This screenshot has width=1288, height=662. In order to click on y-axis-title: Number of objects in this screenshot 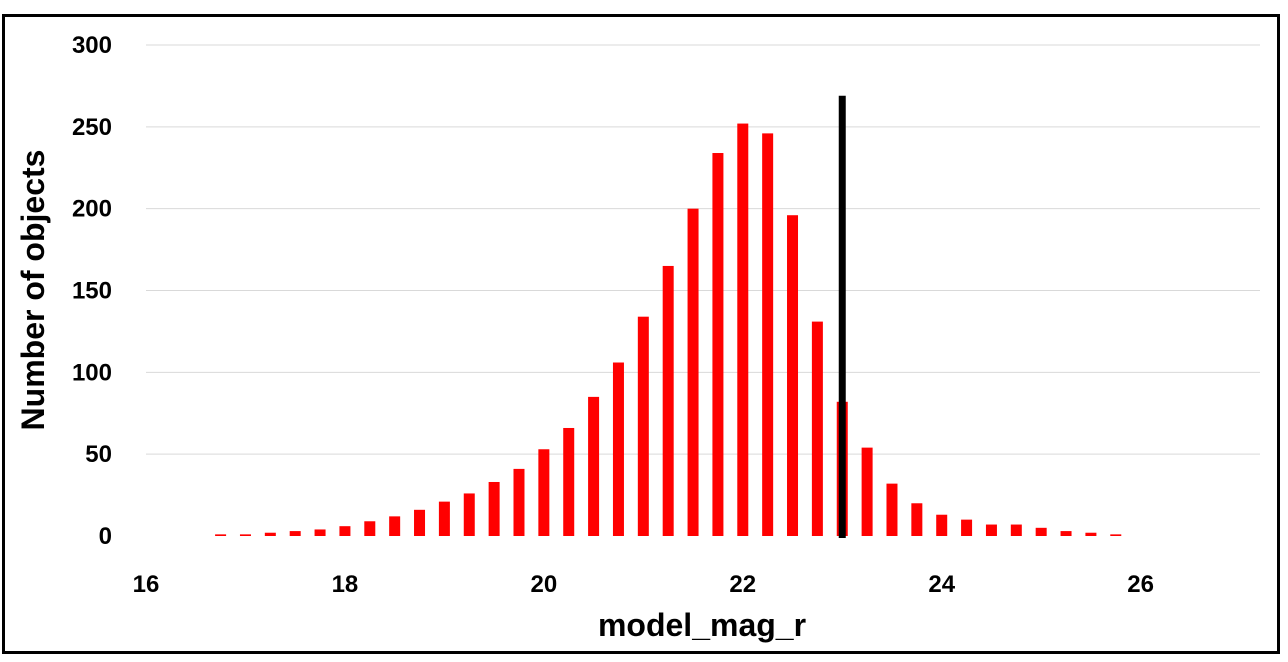, I will do `click(33, 290)`.